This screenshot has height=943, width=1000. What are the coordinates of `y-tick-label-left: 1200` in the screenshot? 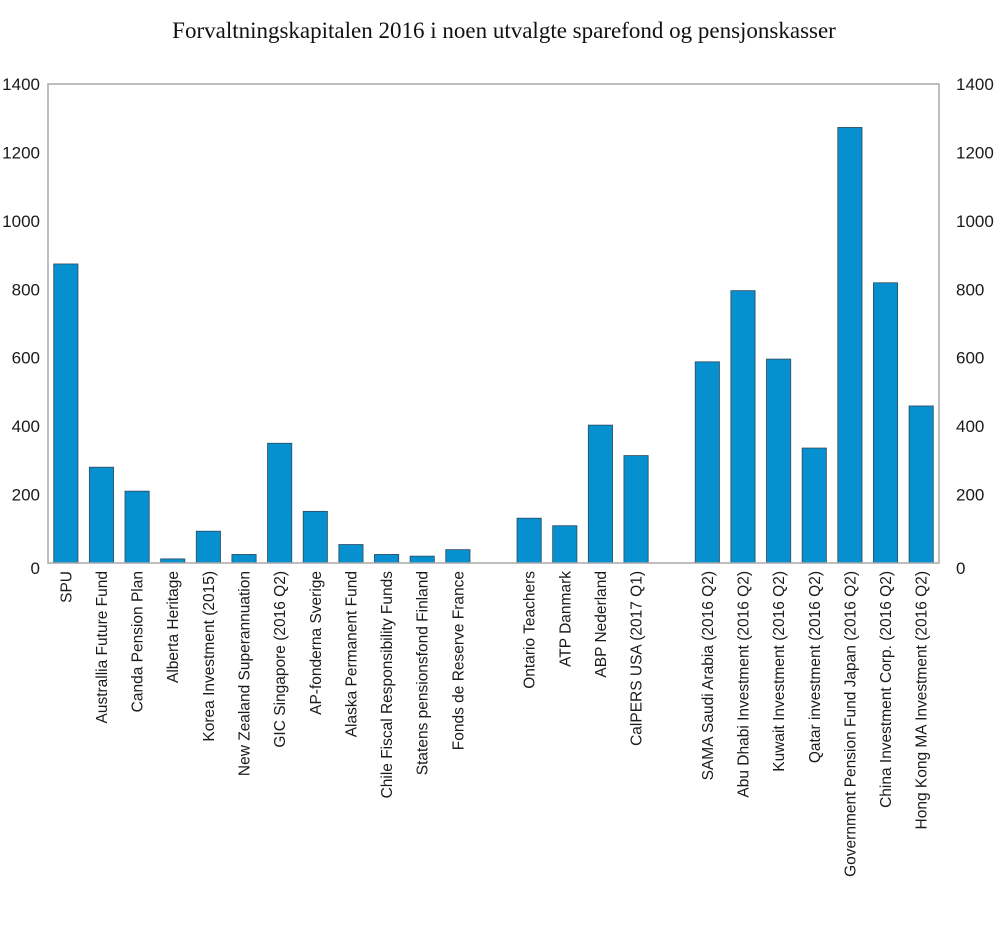 It's located at (21, 152).